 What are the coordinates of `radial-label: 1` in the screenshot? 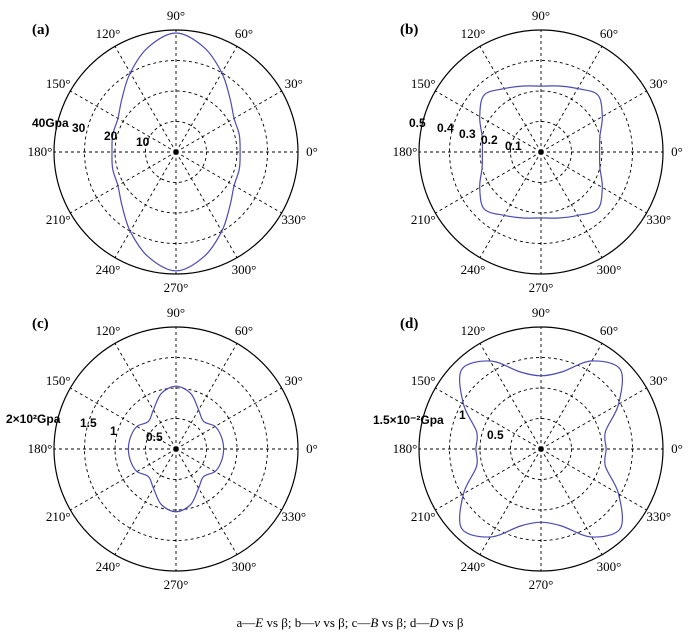 It's located at (113, 431).